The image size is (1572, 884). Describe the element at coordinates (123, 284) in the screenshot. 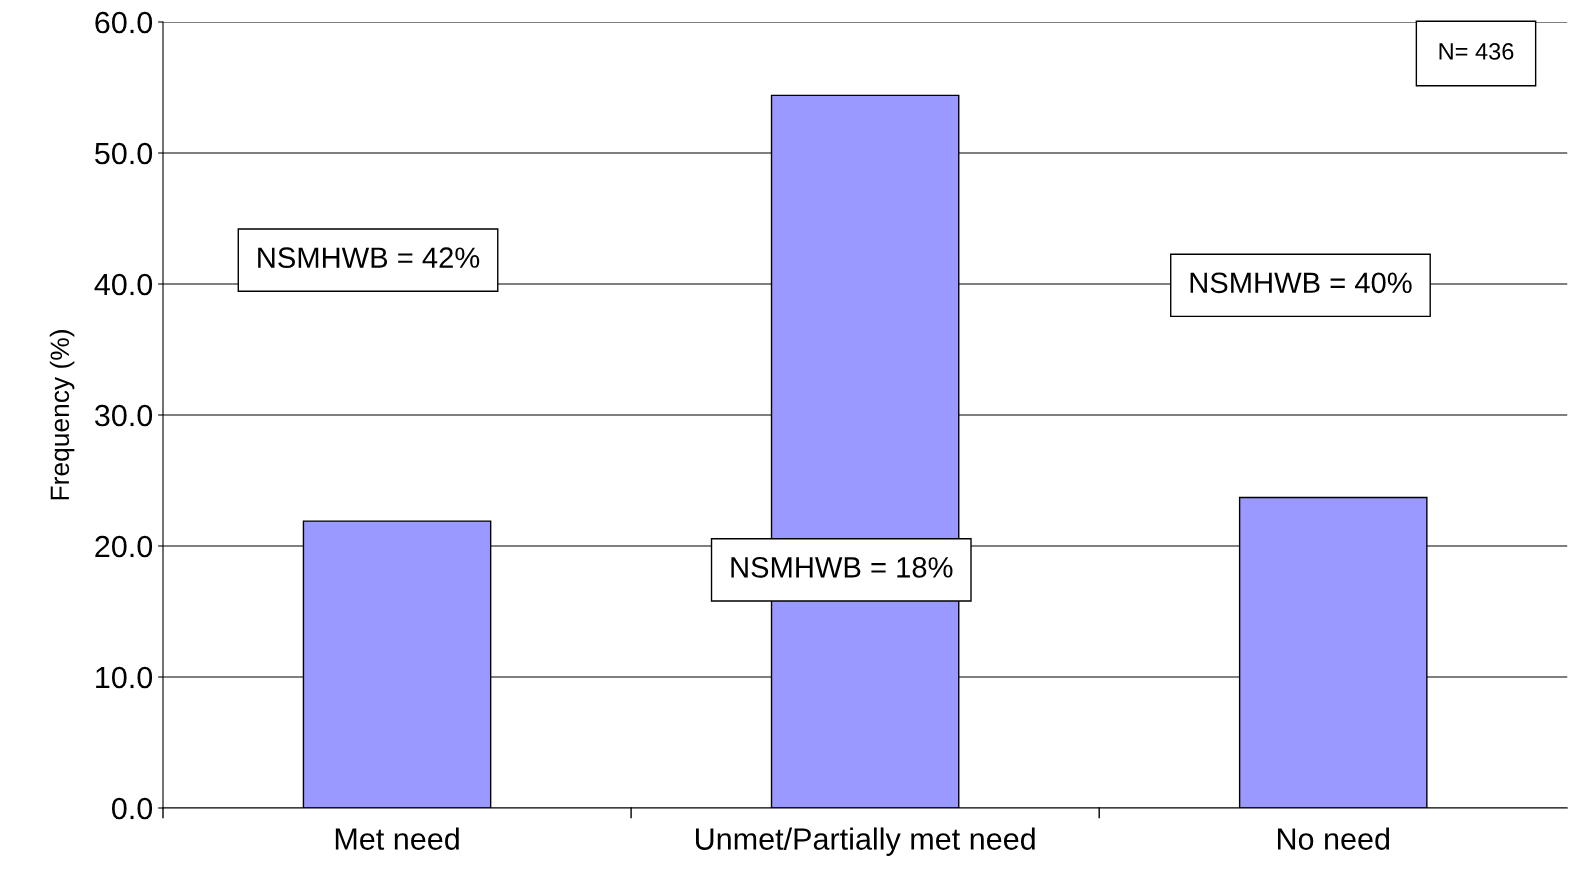

I see `y-tick-label: 40.0` at that location.